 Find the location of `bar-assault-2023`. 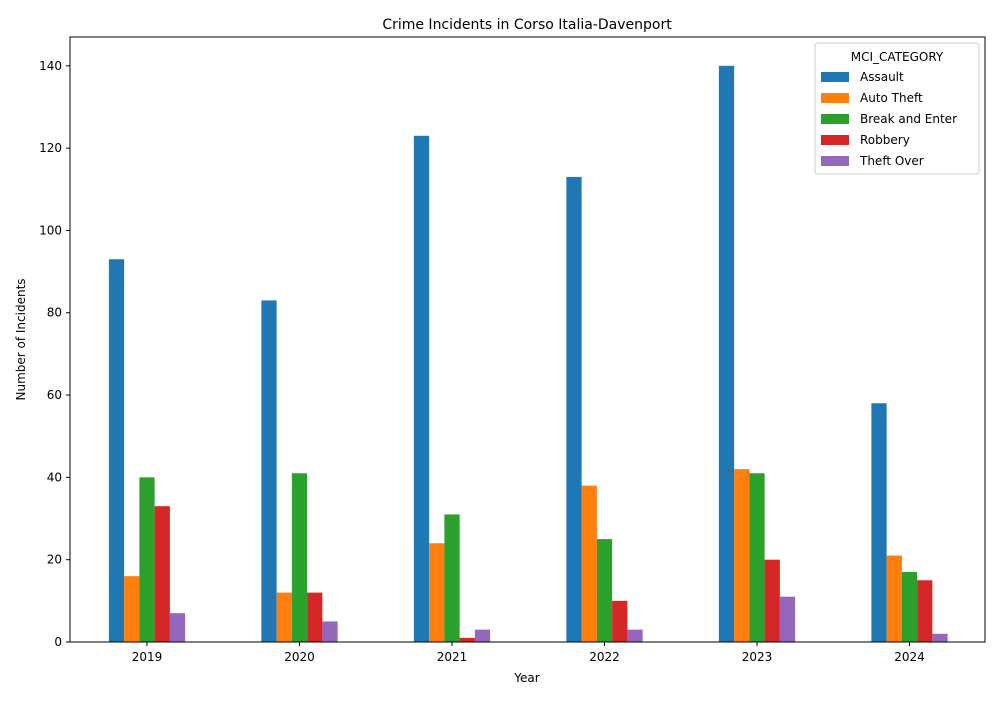

bar-assault-2023 is located at coordinates (726, 353).